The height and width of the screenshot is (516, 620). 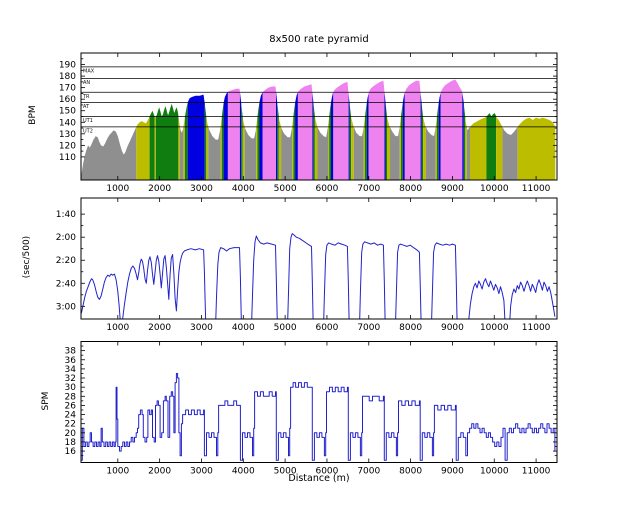 What do you see at coordinates (27, 257) in the screenshot?
I see `pace-axis-label: (sec/500)` at bounding box center [27, 257].